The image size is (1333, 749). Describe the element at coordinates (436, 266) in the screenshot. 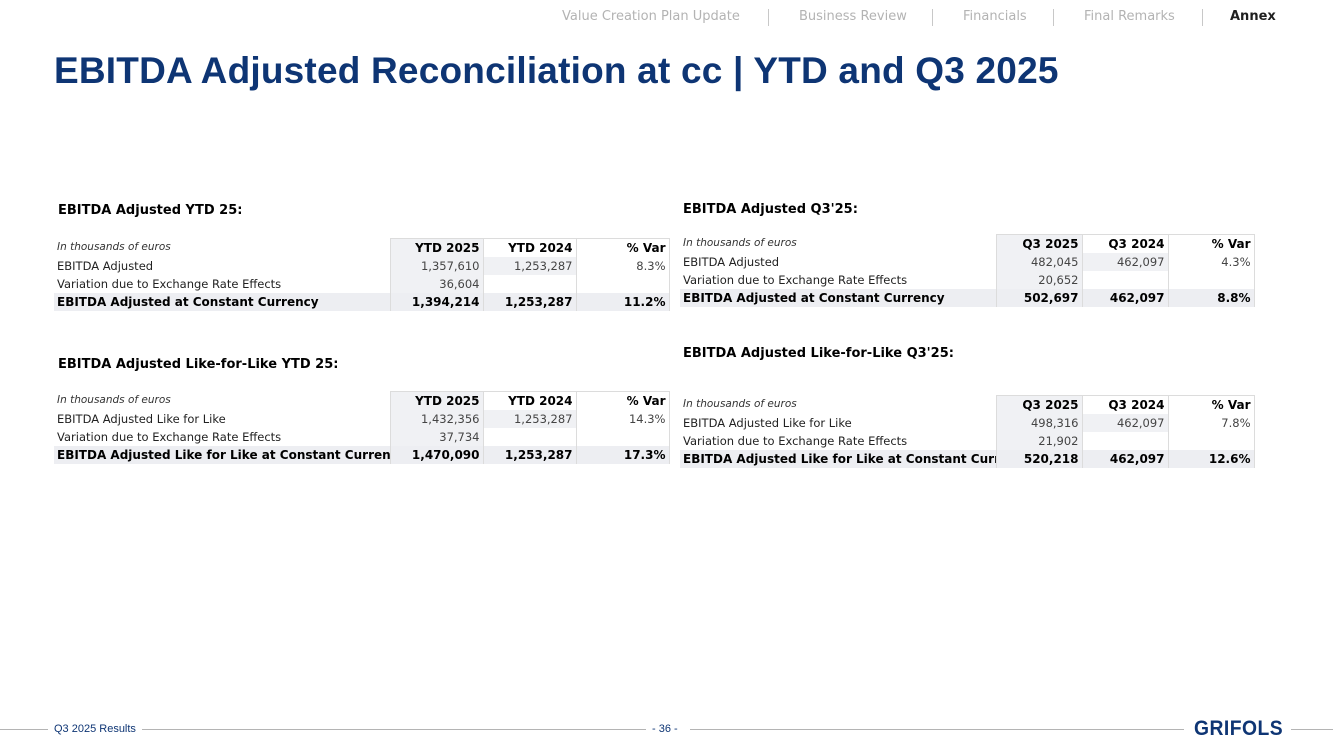

I see `cell-value: 1,357,610` at that location.